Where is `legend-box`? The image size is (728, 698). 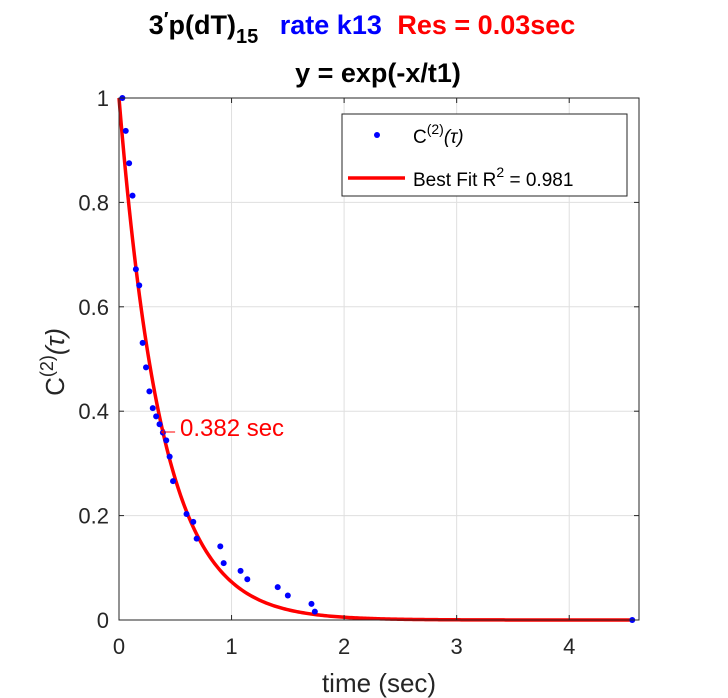 legend-box is located at coordinates (484, 155).